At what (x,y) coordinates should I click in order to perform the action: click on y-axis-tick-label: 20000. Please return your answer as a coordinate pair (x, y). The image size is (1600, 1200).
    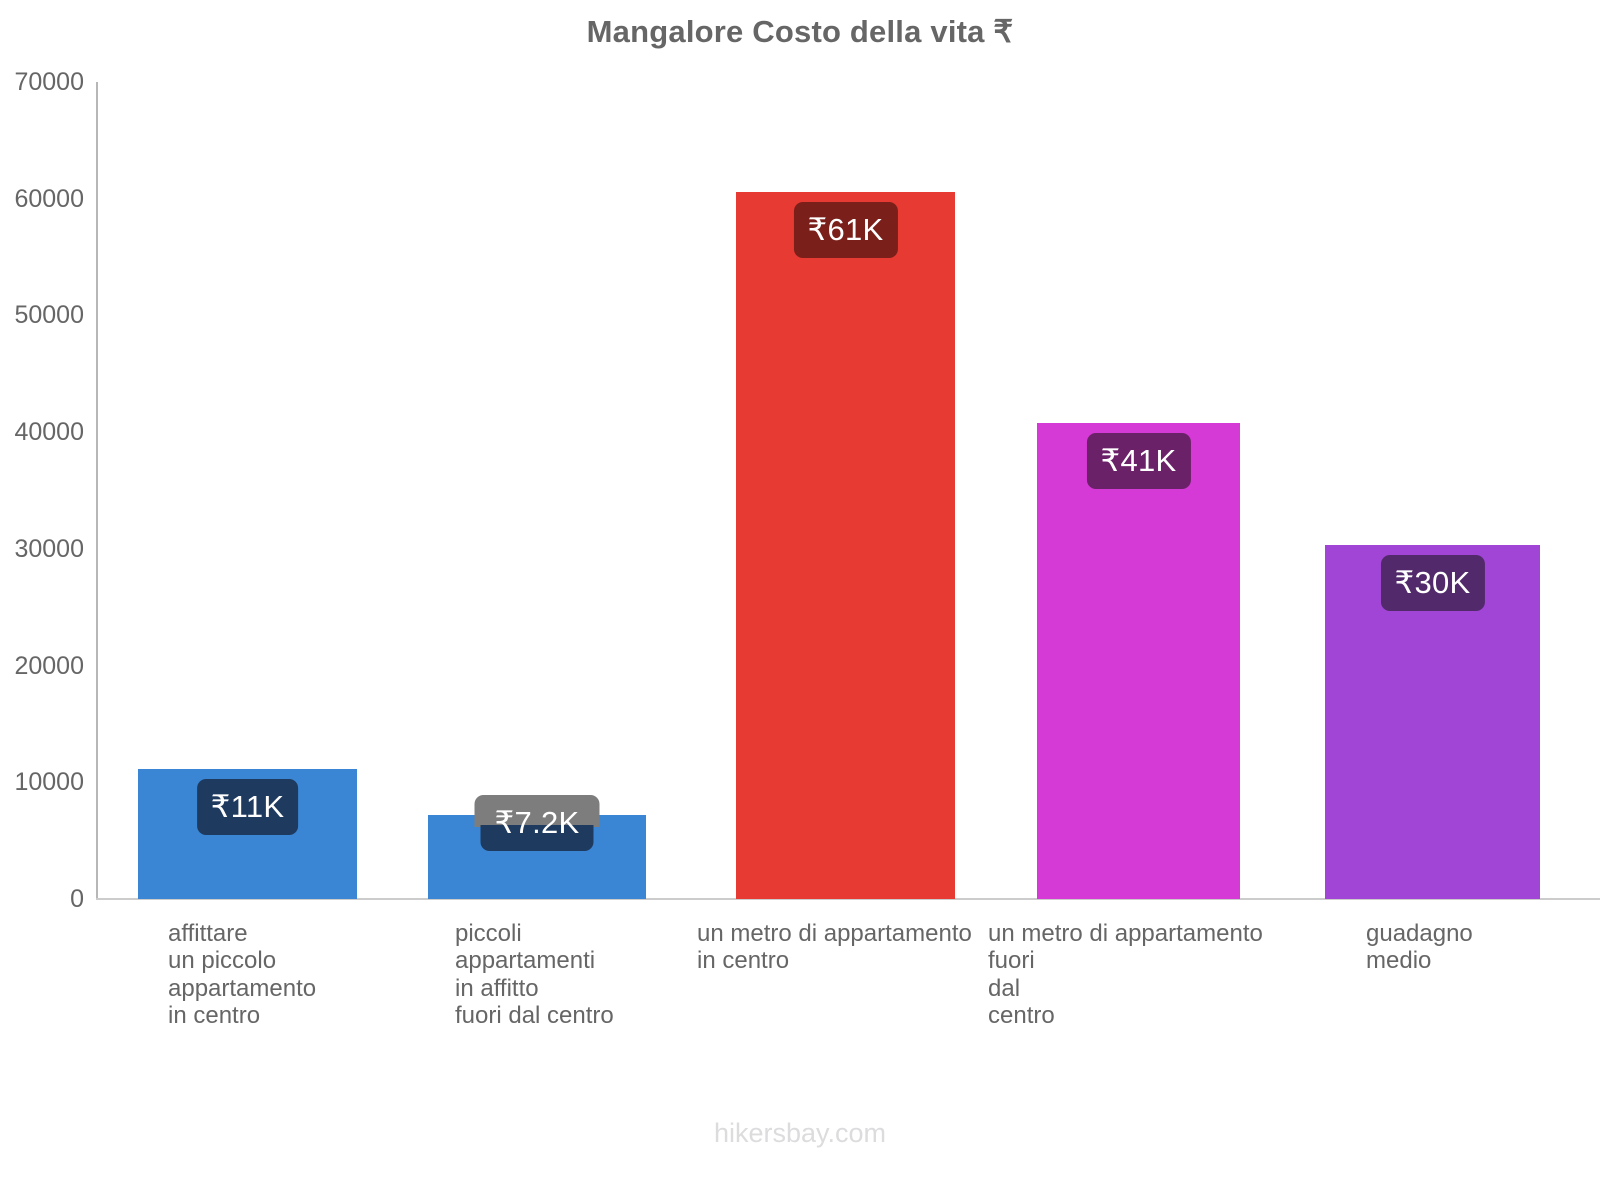
    Looking at the image, I should click on (49, 665).